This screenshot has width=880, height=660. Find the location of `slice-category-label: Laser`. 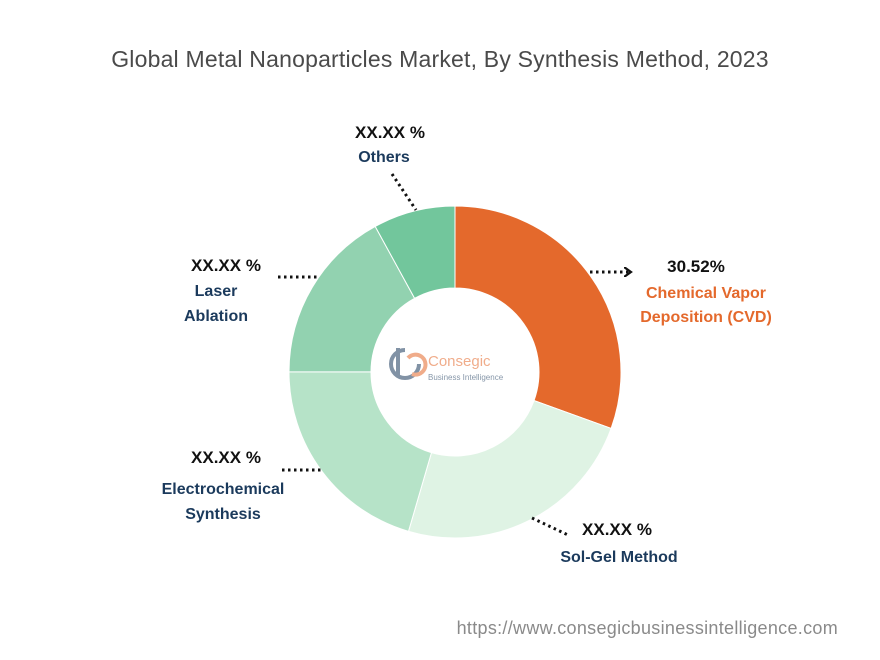

slice-category-label: Laser is located at coordinates (216, 291).